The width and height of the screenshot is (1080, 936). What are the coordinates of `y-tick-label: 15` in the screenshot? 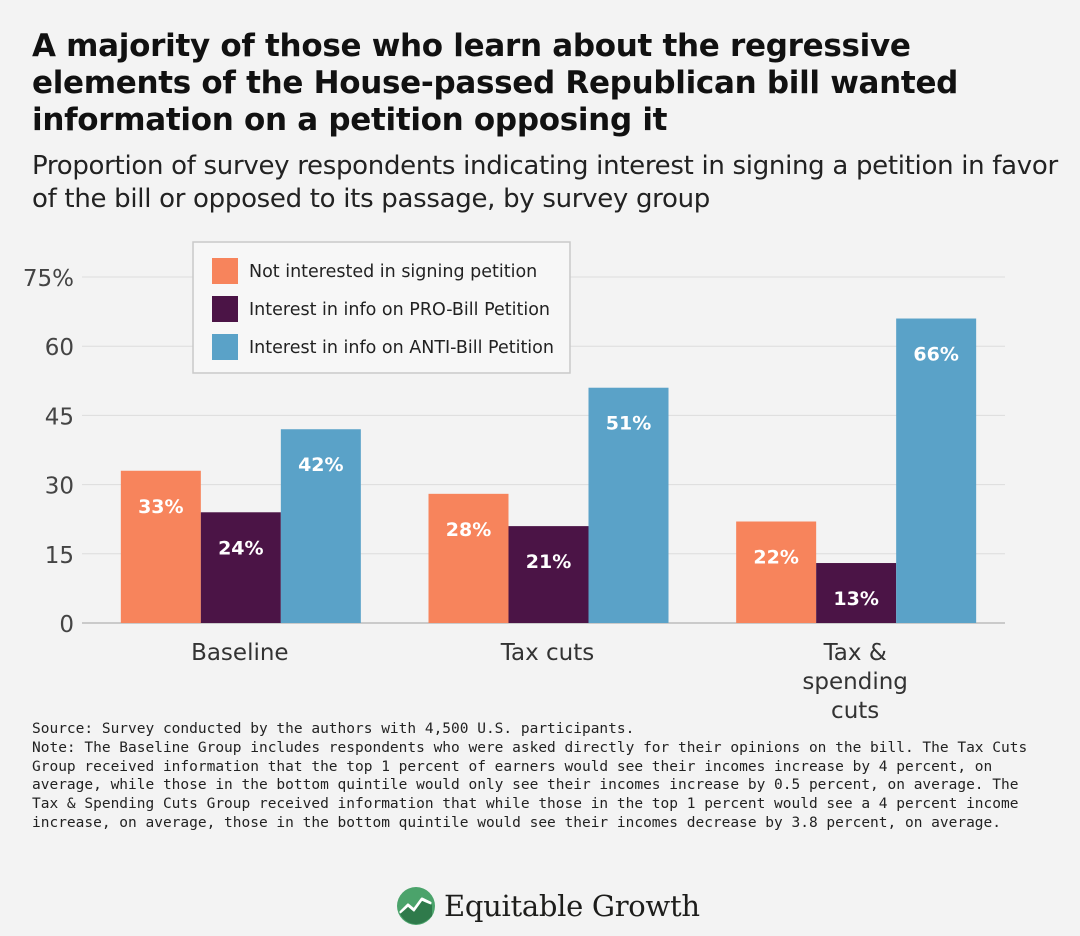 It's located at (59, 556).